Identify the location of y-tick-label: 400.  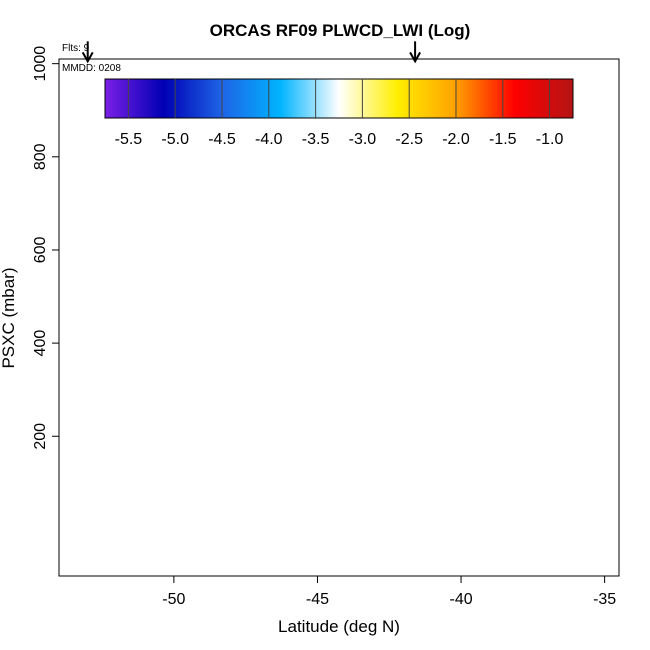
(40, 343).